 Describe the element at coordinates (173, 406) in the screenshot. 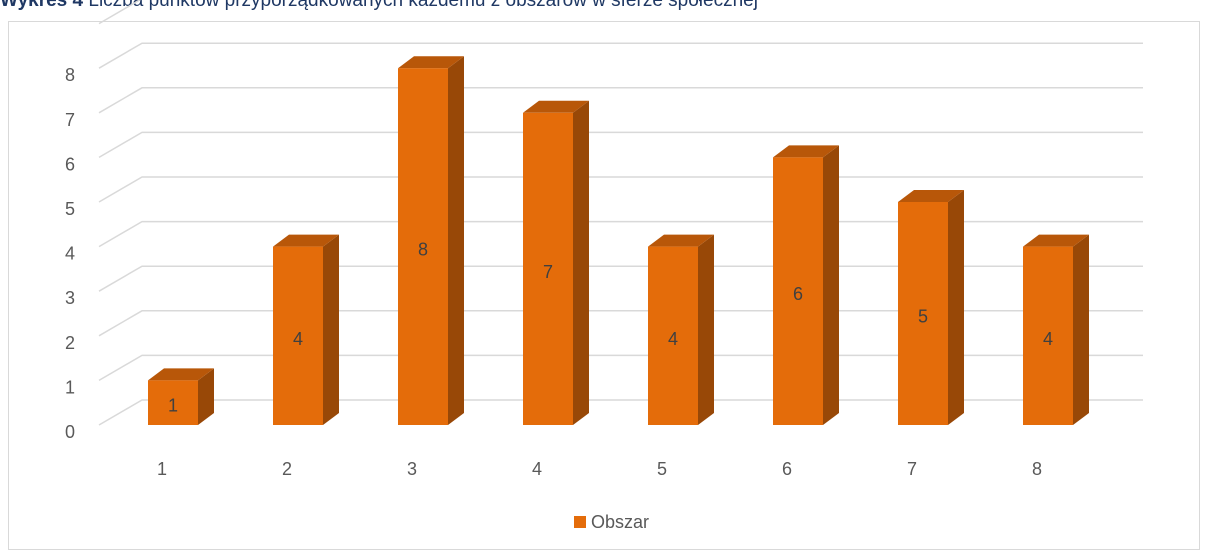

I see `bar-data-label: 1` at that location.